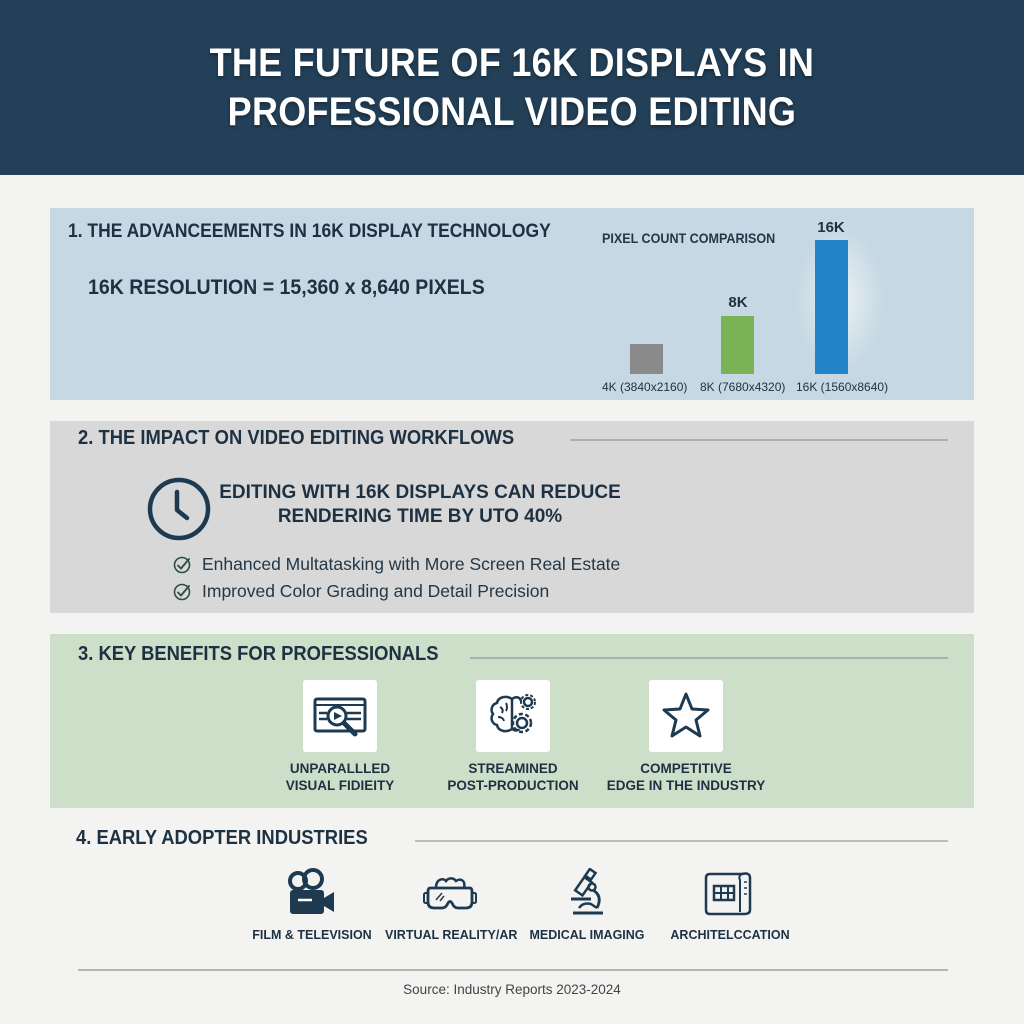  What do you see at coordinates (645, 387) in the screenshot?
I see `axis-label-4k: 4K (3840x2160)` at bounding box center [645, 387].